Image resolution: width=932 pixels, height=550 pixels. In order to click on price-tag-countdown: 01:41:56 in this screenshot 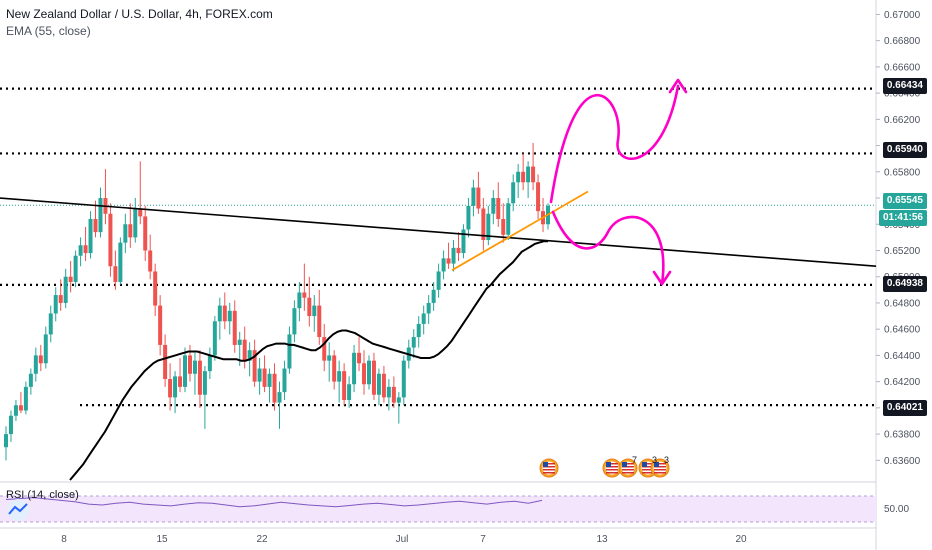, I will do `click(902, 218)`.